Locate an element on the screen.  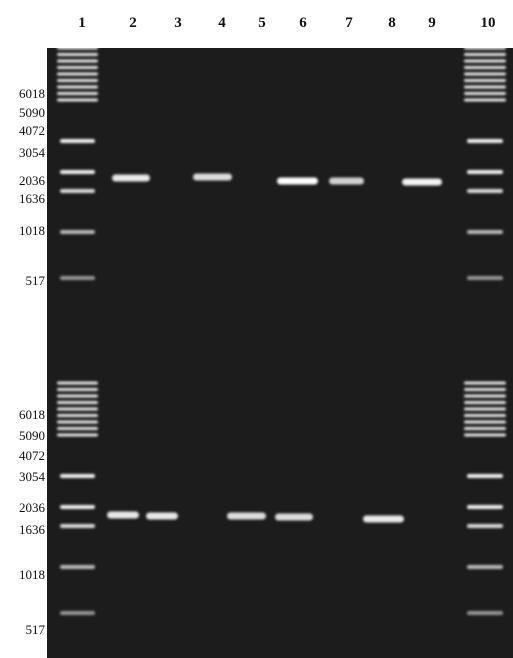
lane-number: 8 is located at coordinates (392, 23).